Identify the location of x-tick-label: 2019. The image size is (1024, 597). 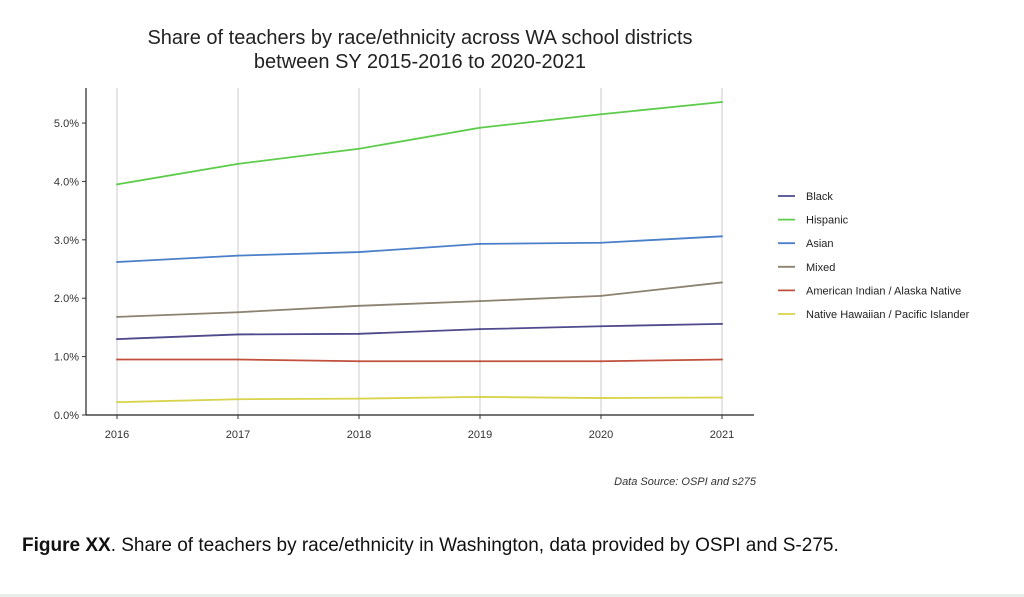
(480, 435).